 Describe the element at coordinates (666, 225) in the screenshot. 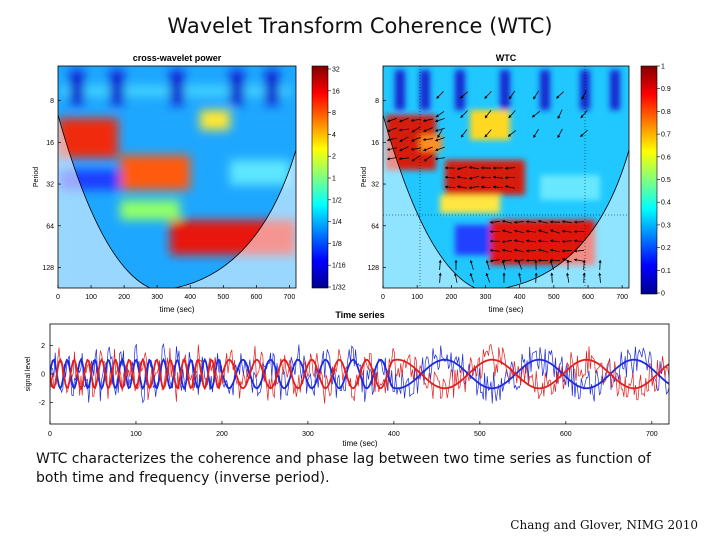

I see `colorbar-tick-label: 0.3` at that location.